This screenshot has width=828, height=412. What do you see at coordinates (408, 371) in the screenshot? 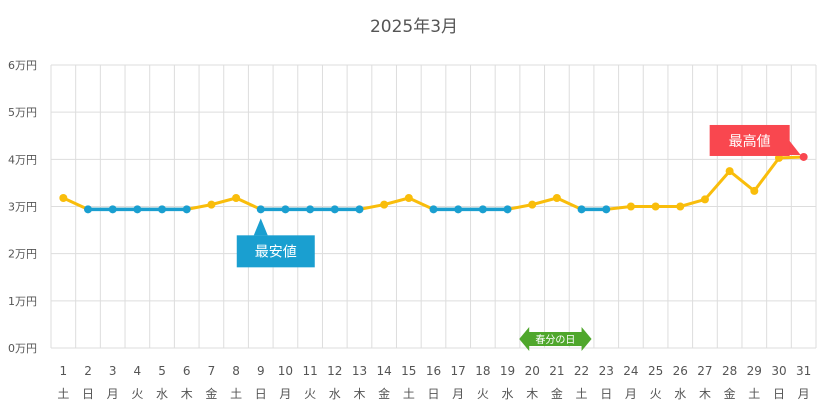
I see `x-tick-label: 15` at bounding box center [408, 371].